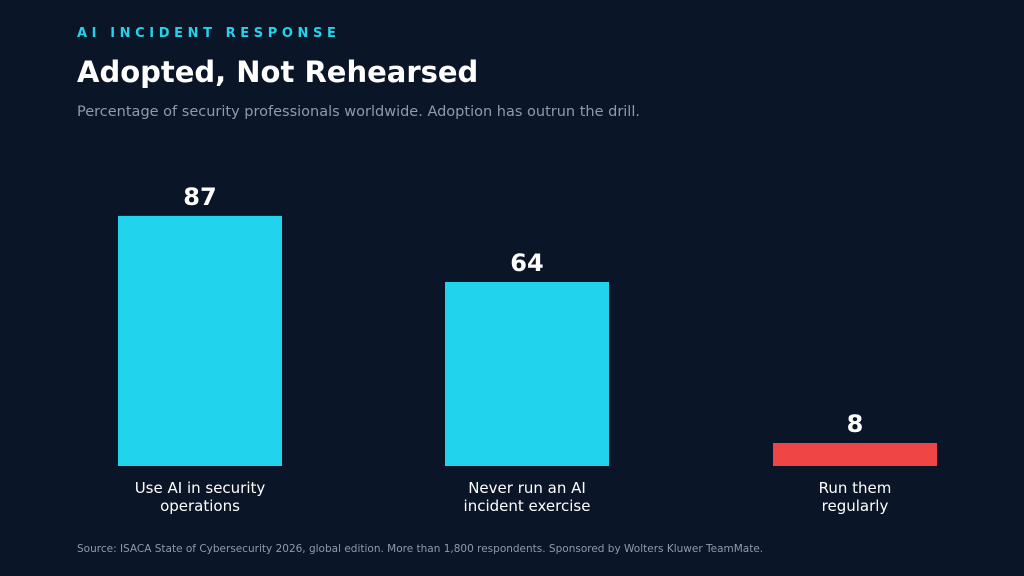 The height and width of the screenshot is (576, 1024). I want to click on category-label-line: regularly, so click(855, 506).